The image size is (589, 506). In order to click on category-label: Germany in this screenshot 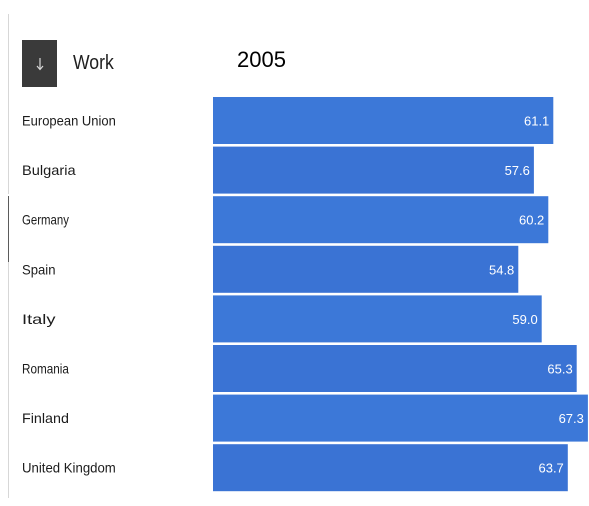, I will do `click(45, 220)`.